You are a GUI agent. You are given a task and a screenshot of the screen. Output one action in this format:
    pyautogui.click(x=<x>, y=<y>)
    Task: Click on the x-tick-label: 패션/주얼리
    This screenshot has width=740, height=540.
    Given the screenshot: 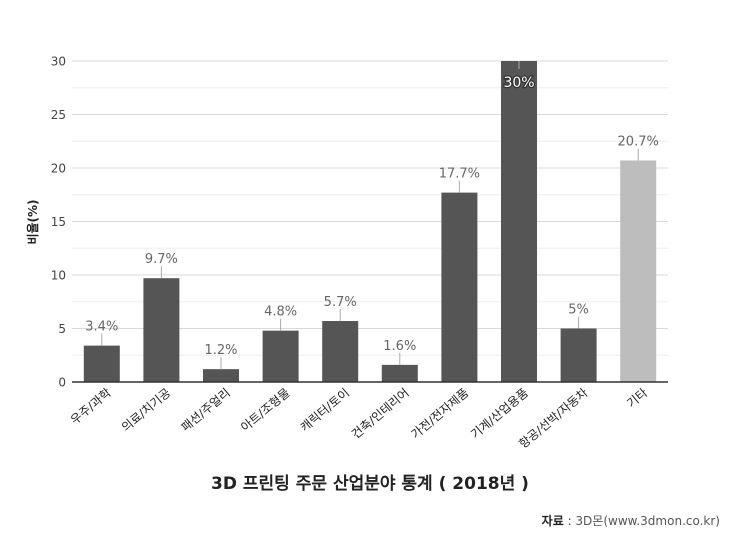 What is the action you would take?
    pyautogui.click(x=206, y=410)
    